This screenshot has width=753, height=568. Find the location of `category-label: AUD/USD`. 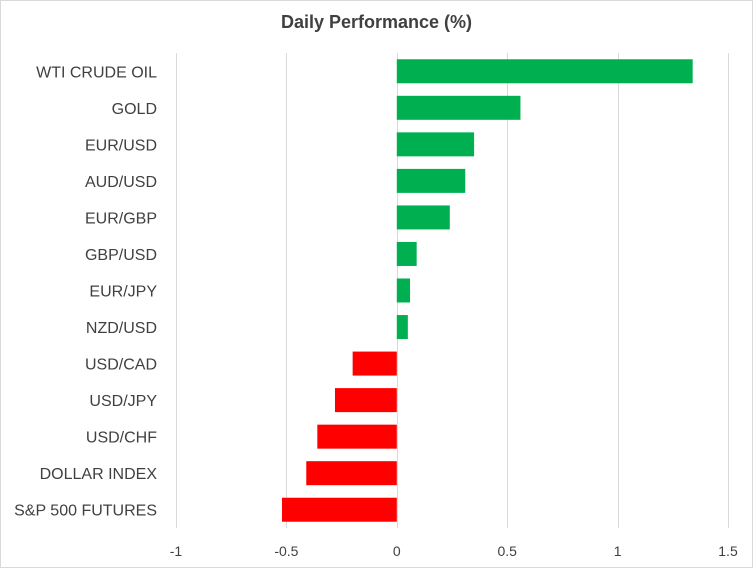

category-label: AUD/USD is located at coordinates (121, 182).